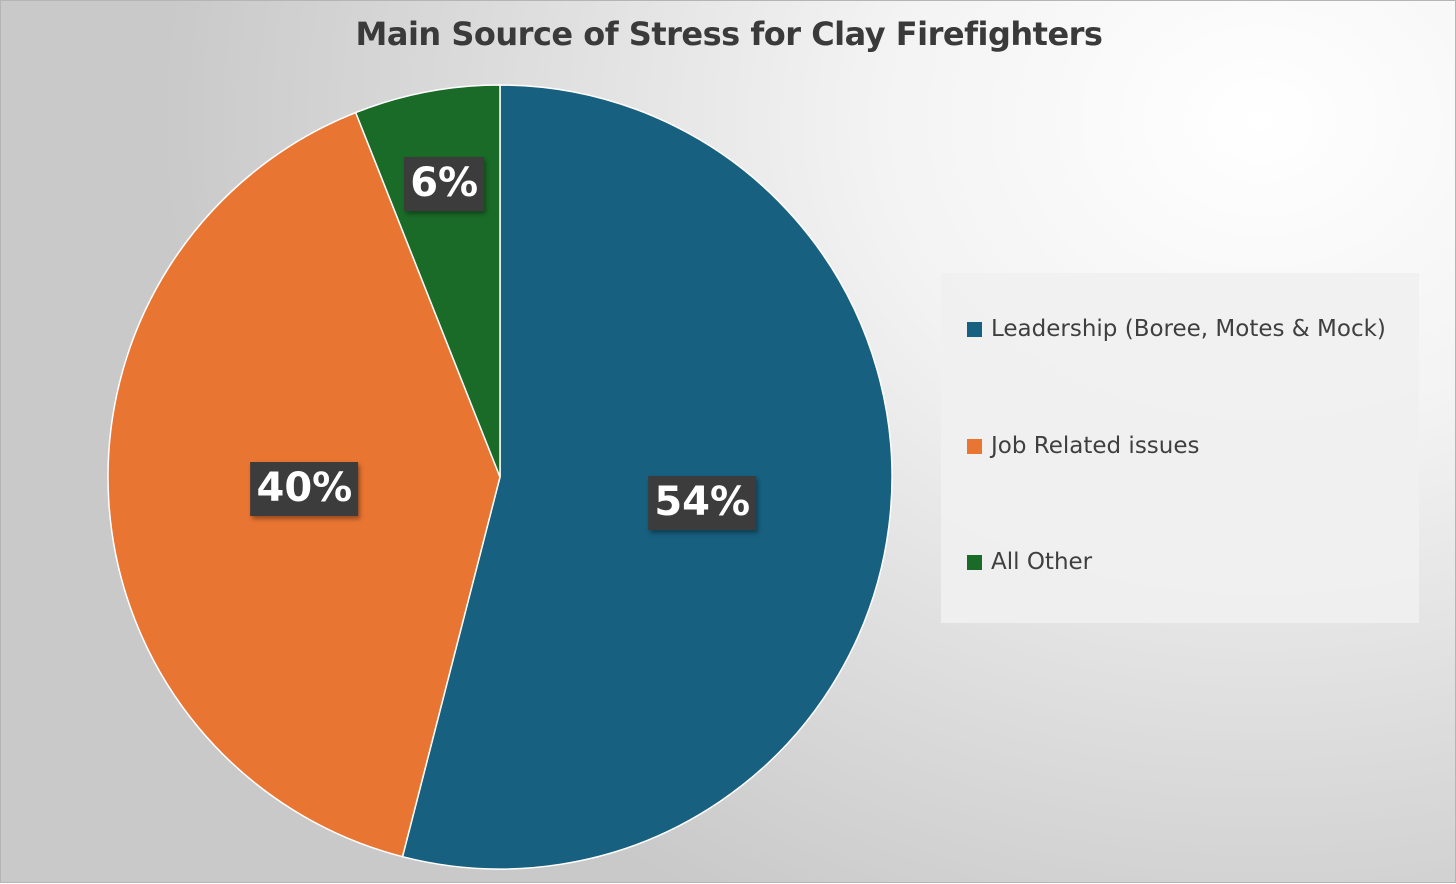 The width and height of the screenshot is (1456, 884). Describe the element at coordinates (1188, 329) in the screenshot. I see `legend-label-leadership: Leadership (Boree, Motes & Mock)` at that location.